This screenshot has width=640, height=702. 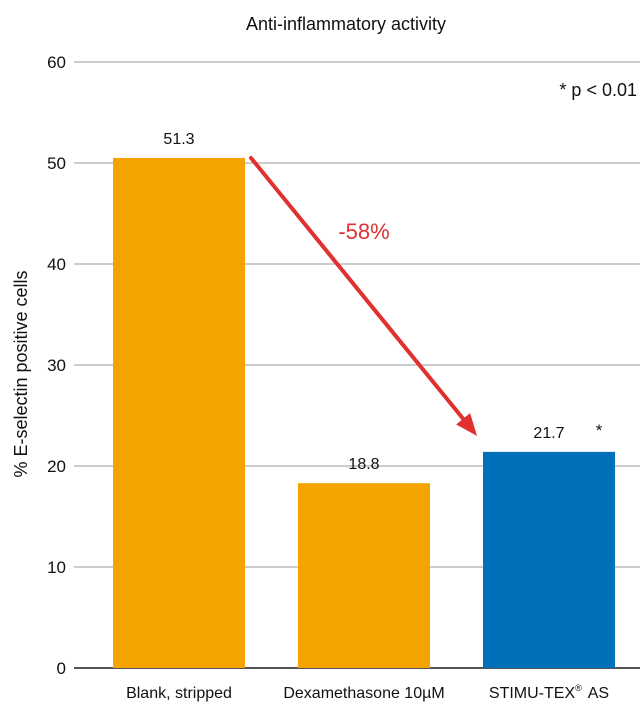 What do you see at coordinates (598, 90) in the screenshot?
I see `significance-legend: * p < 0.01` at bounding box center [598, 90].